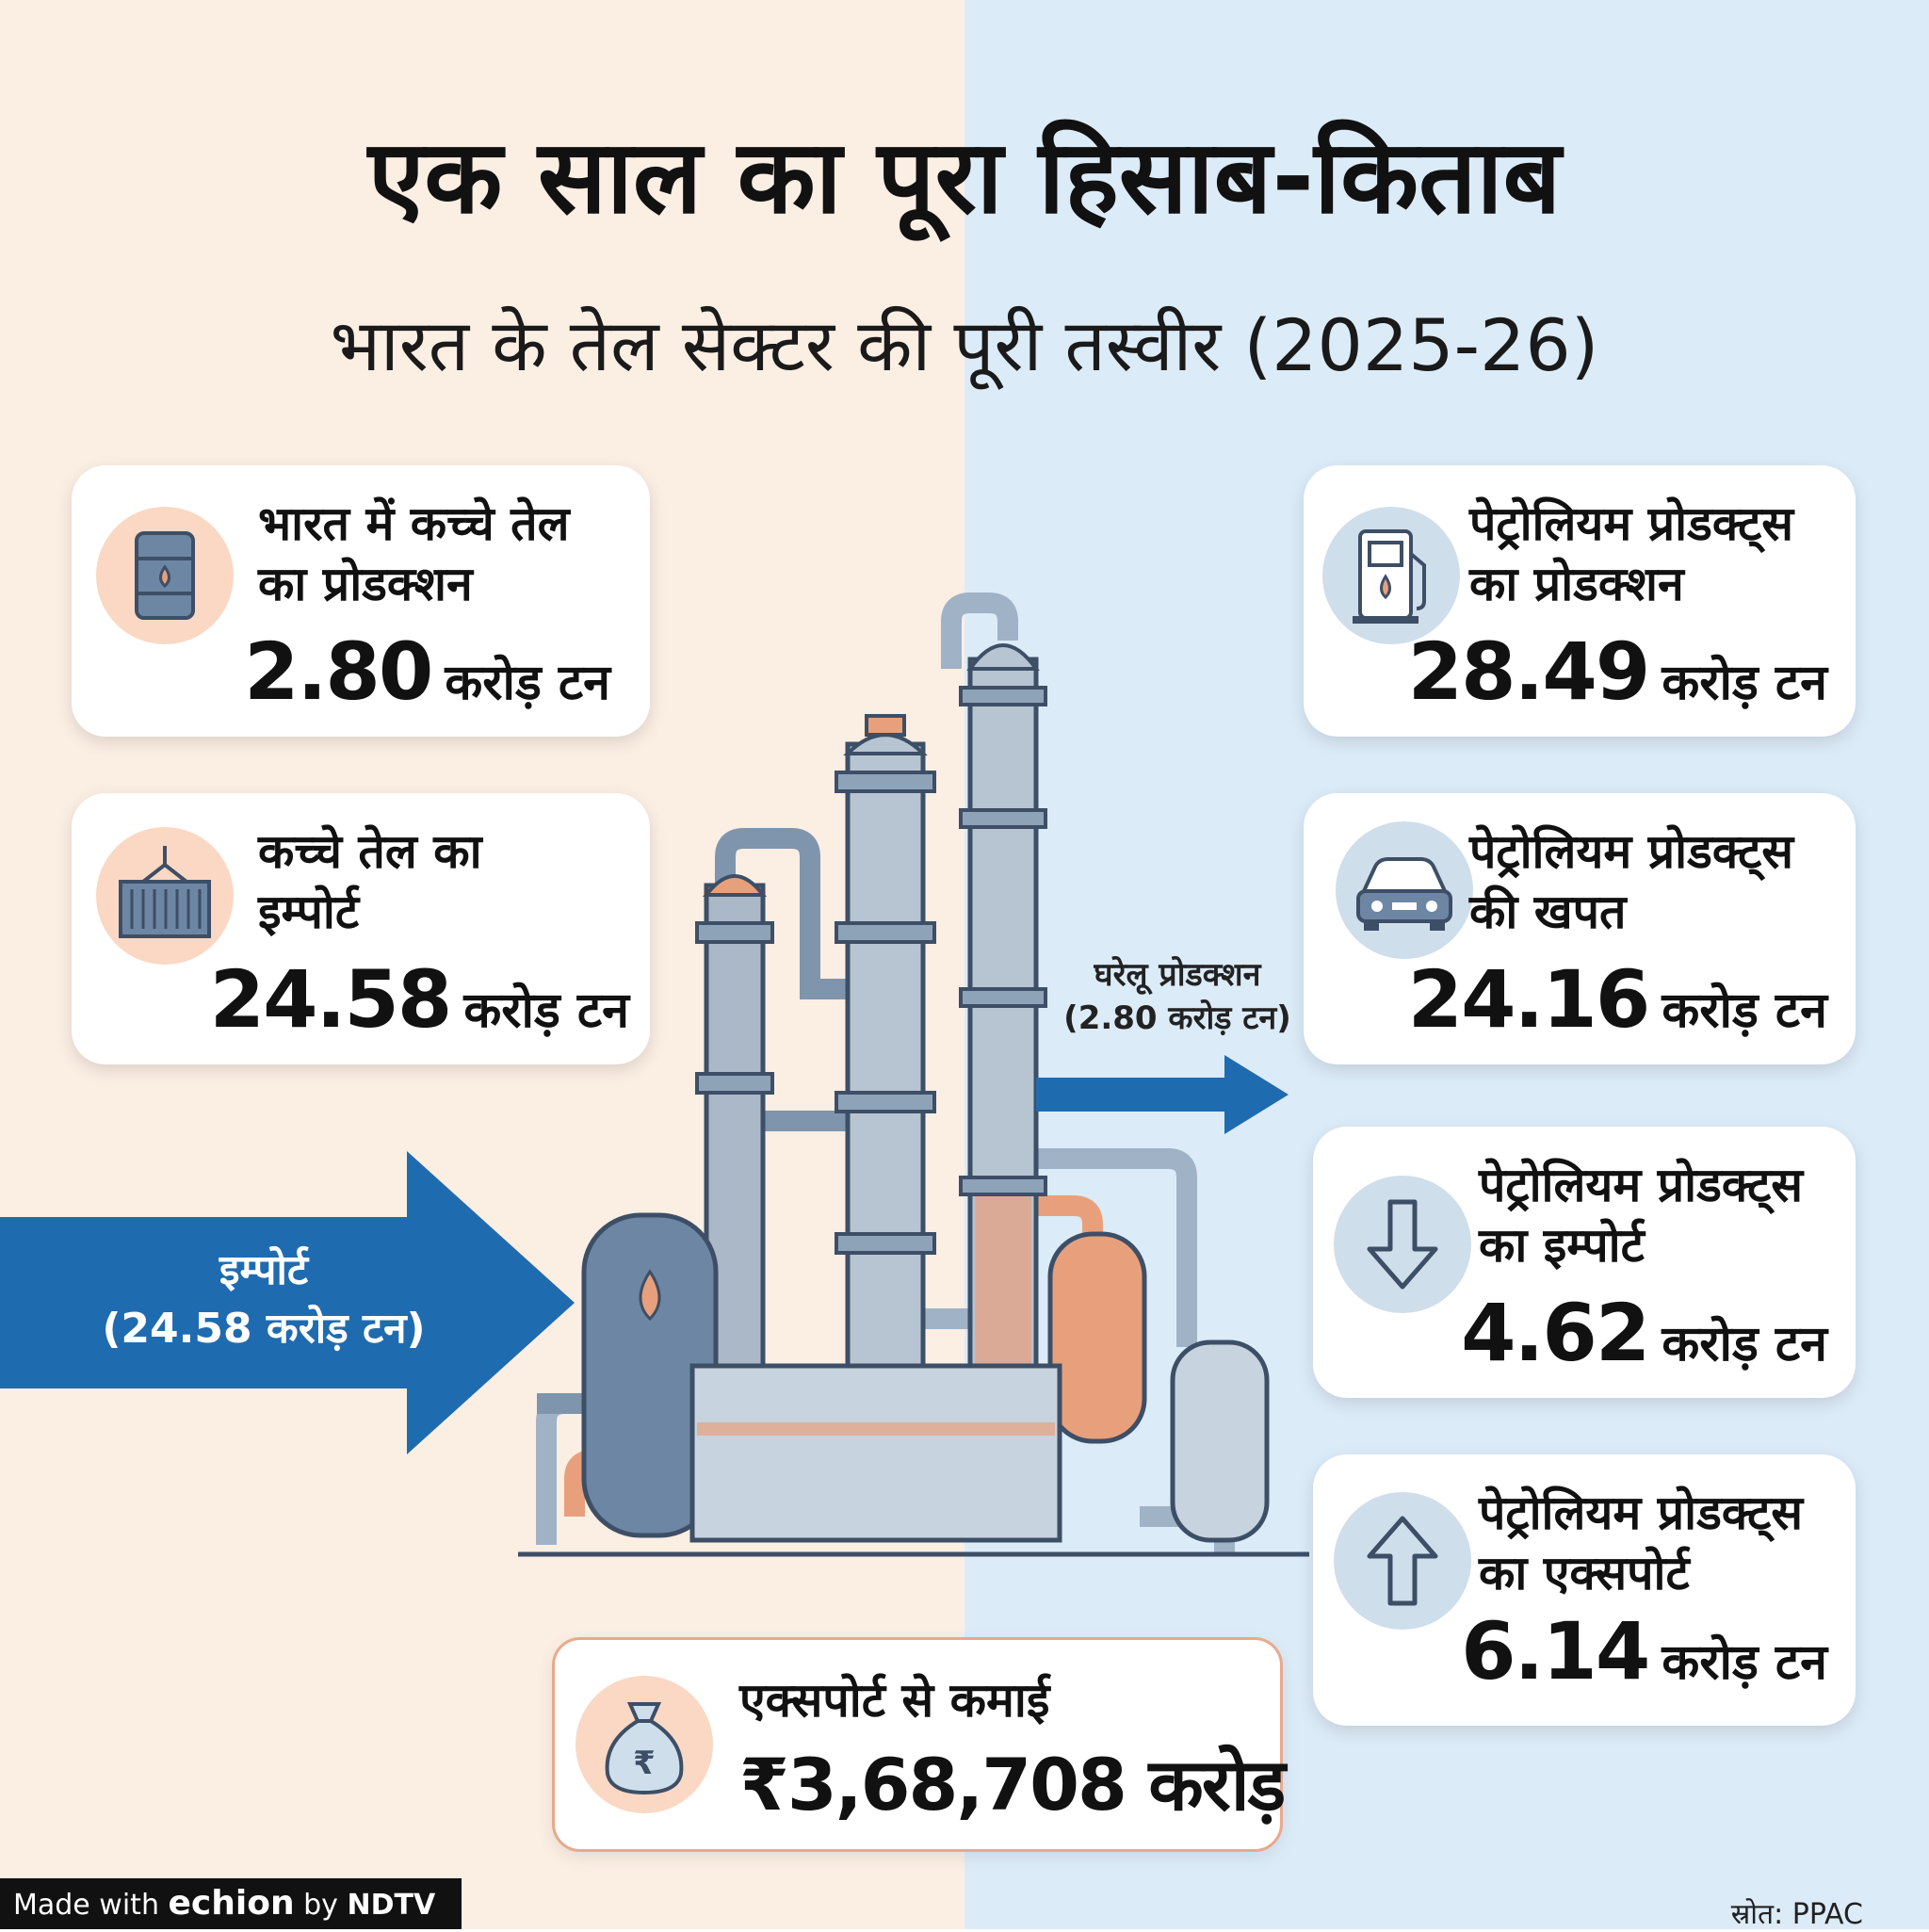 Image resolution: width=1929 pixels, height=1932 pixels. What do you see at coordinates (165, 896) in the screenshot?
I see `shipping-container-icon` at bounding box center [165, 896].